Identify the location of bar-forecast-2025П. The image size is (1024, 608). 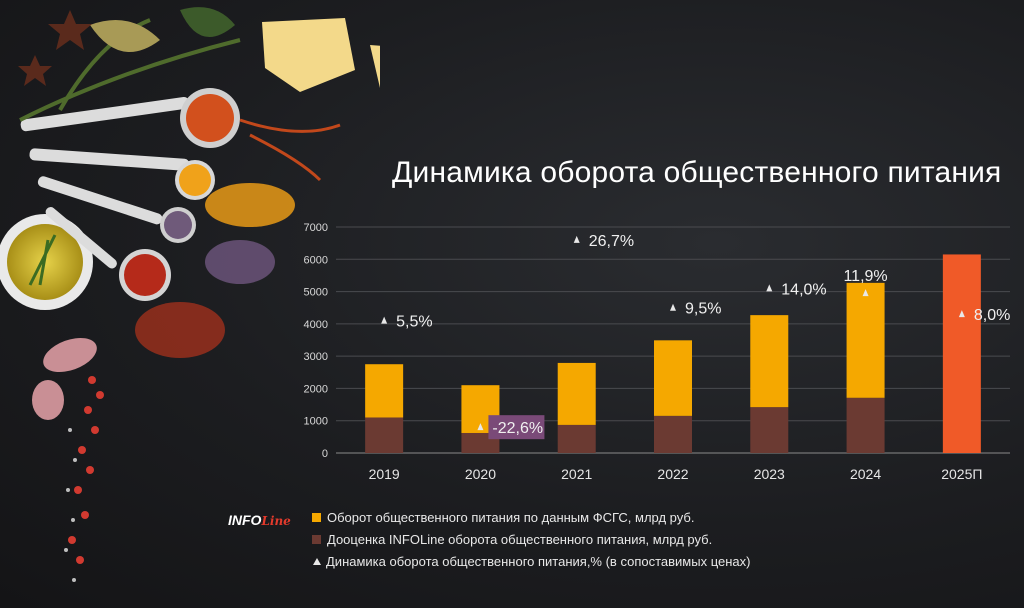
(961, 353).